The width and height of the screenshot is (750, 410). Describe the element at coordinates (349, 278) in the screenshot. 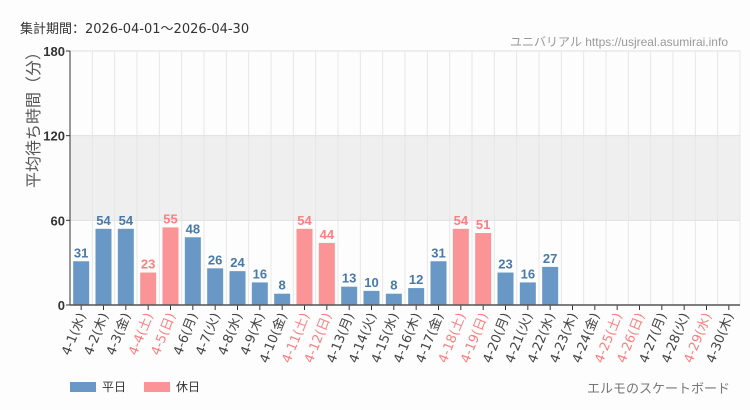

I see `data-label: 13` at that location.